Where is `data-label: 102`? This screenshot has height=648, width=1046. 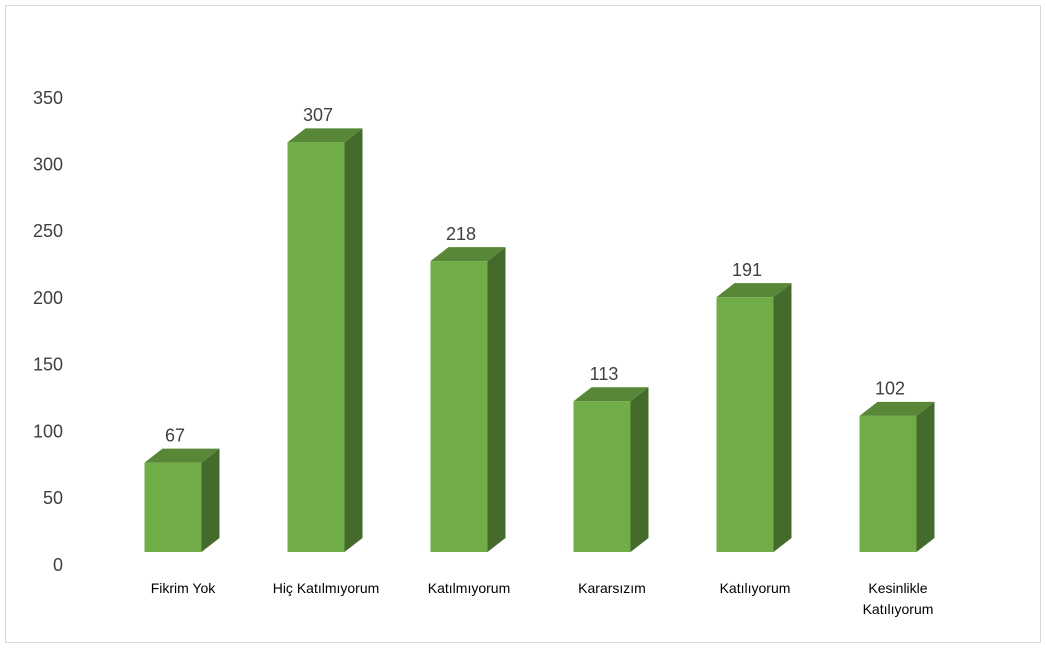
data-label: 102 is located at coordinates (890, 389).